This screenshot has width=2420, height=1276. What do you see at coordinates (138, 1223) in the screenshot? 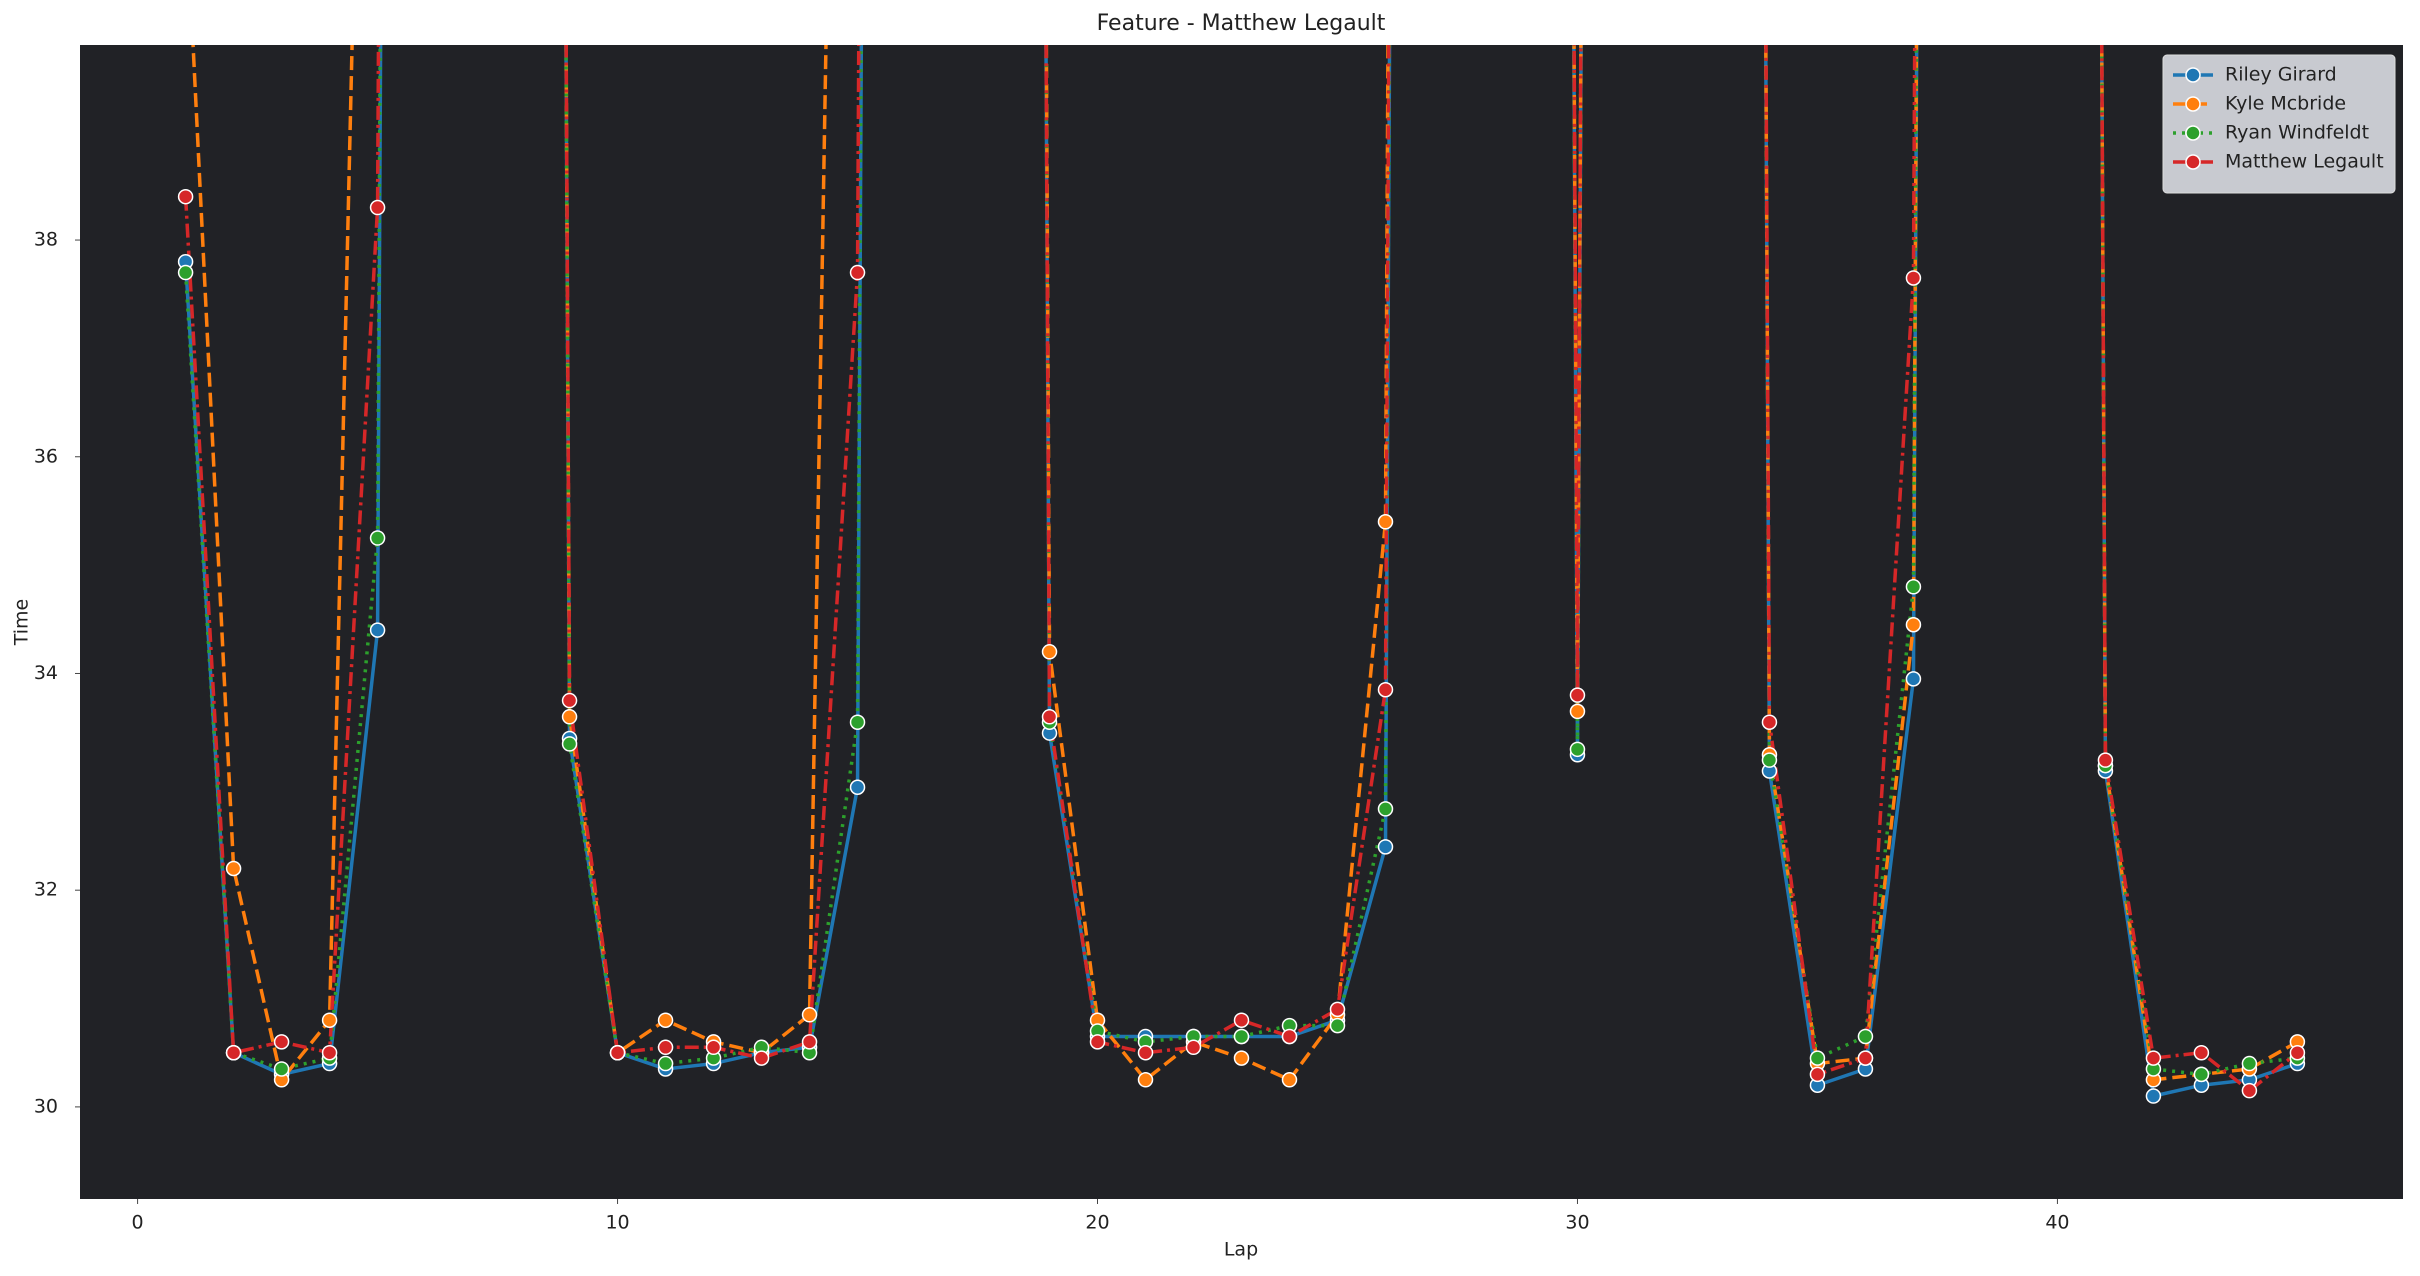
I see `x-tick-label: 0` at bounding box center [138, 1223].